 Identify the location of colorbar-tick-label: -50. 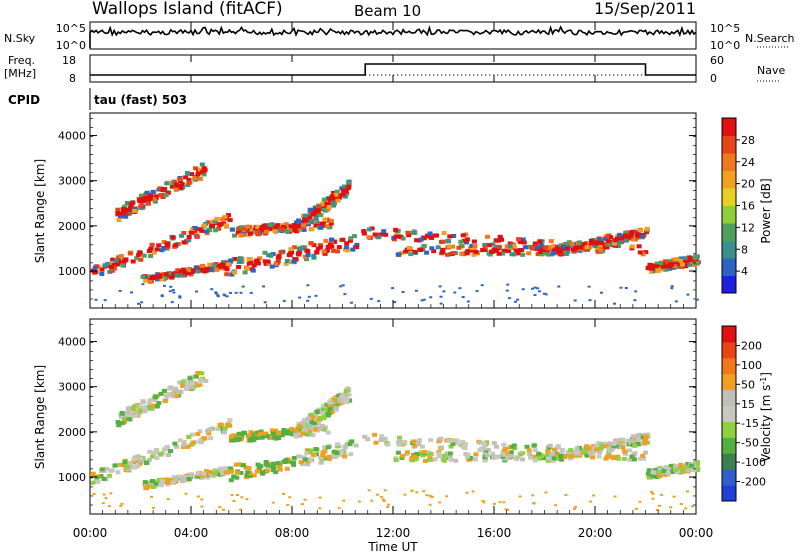
(750, 443).